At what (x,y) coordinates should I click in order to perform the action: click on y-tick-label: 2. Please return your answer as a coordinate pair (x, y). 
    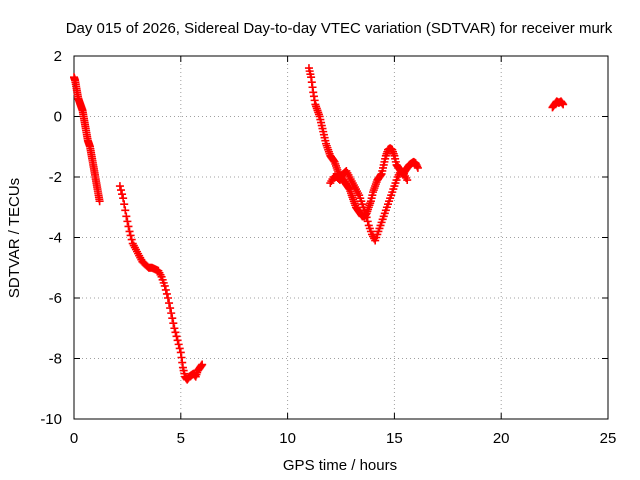
    Looking at the image, I should click on (58, 56).